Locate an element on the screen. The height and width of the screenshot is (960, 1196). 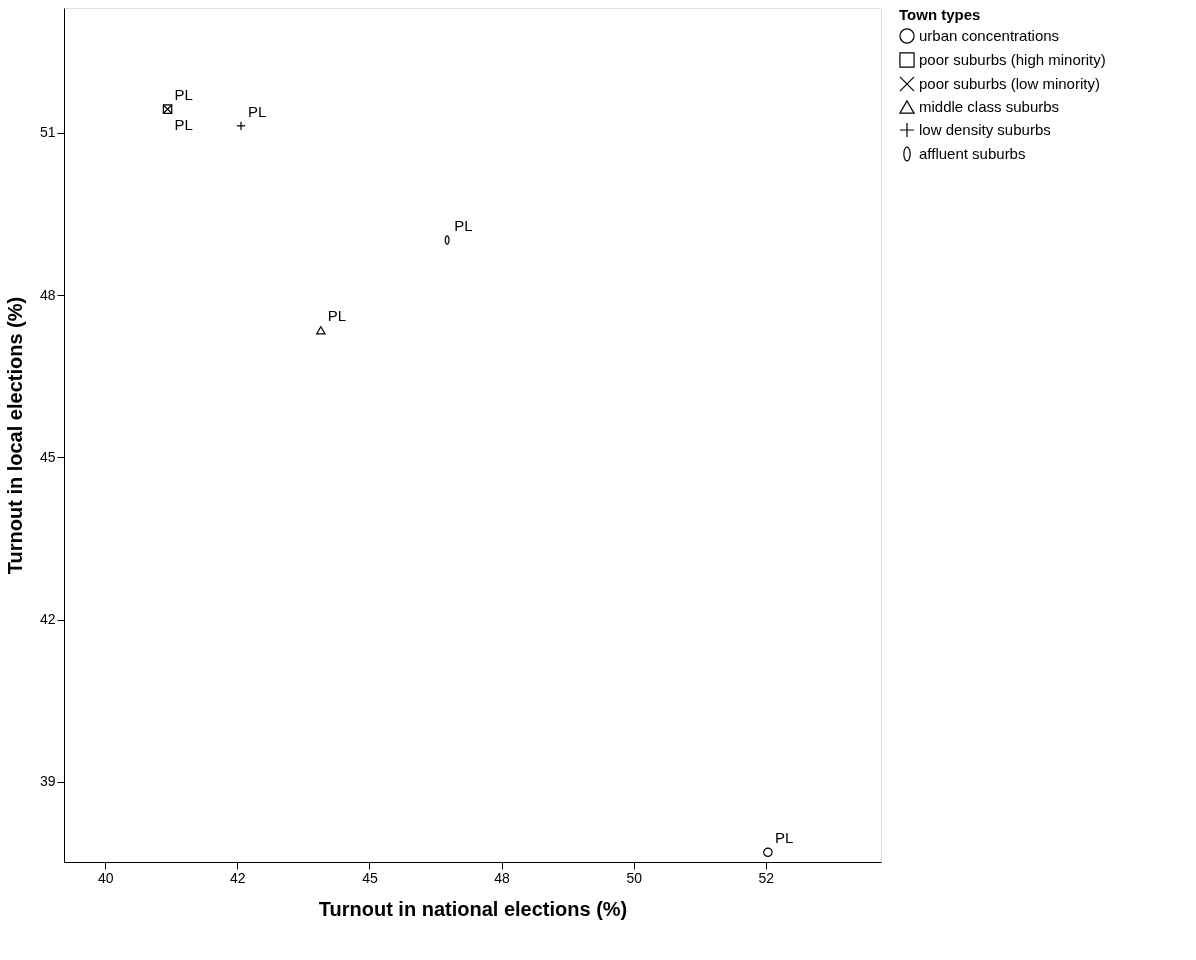
x-tick-label: 42 is located at coordinates (238, 877).